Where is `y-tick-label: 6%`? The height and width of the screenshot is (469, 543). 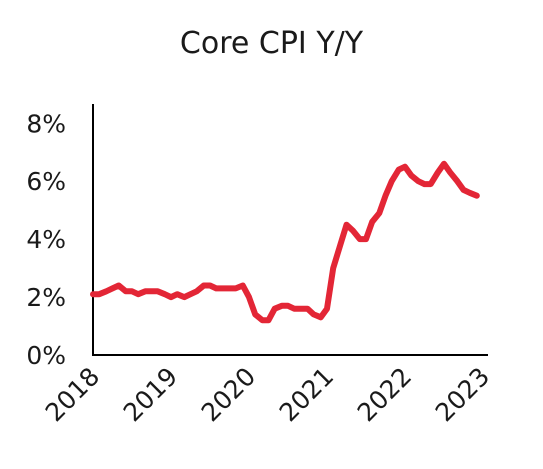
y-tick-label: 6% is located at coordinates (46, 181).